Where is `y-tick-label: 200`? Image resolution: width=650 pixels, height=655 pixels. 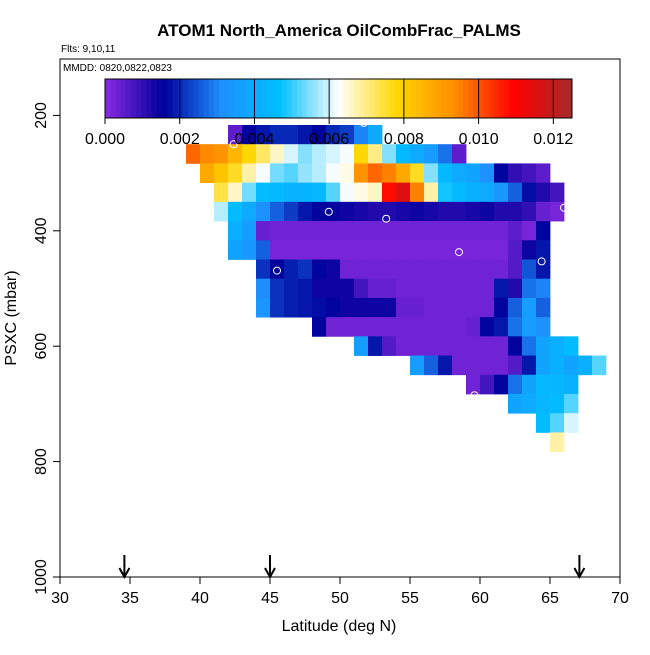 y-tick-label: 200 is located at coordinates (41, 115).